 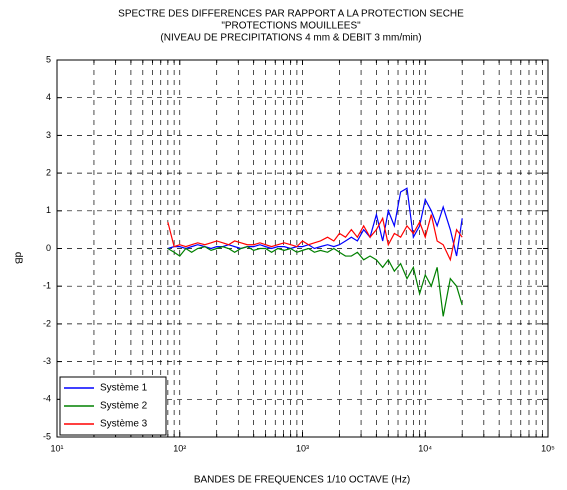 I want to click on x-tick-label: 10¹, so click(x=56, y=448).